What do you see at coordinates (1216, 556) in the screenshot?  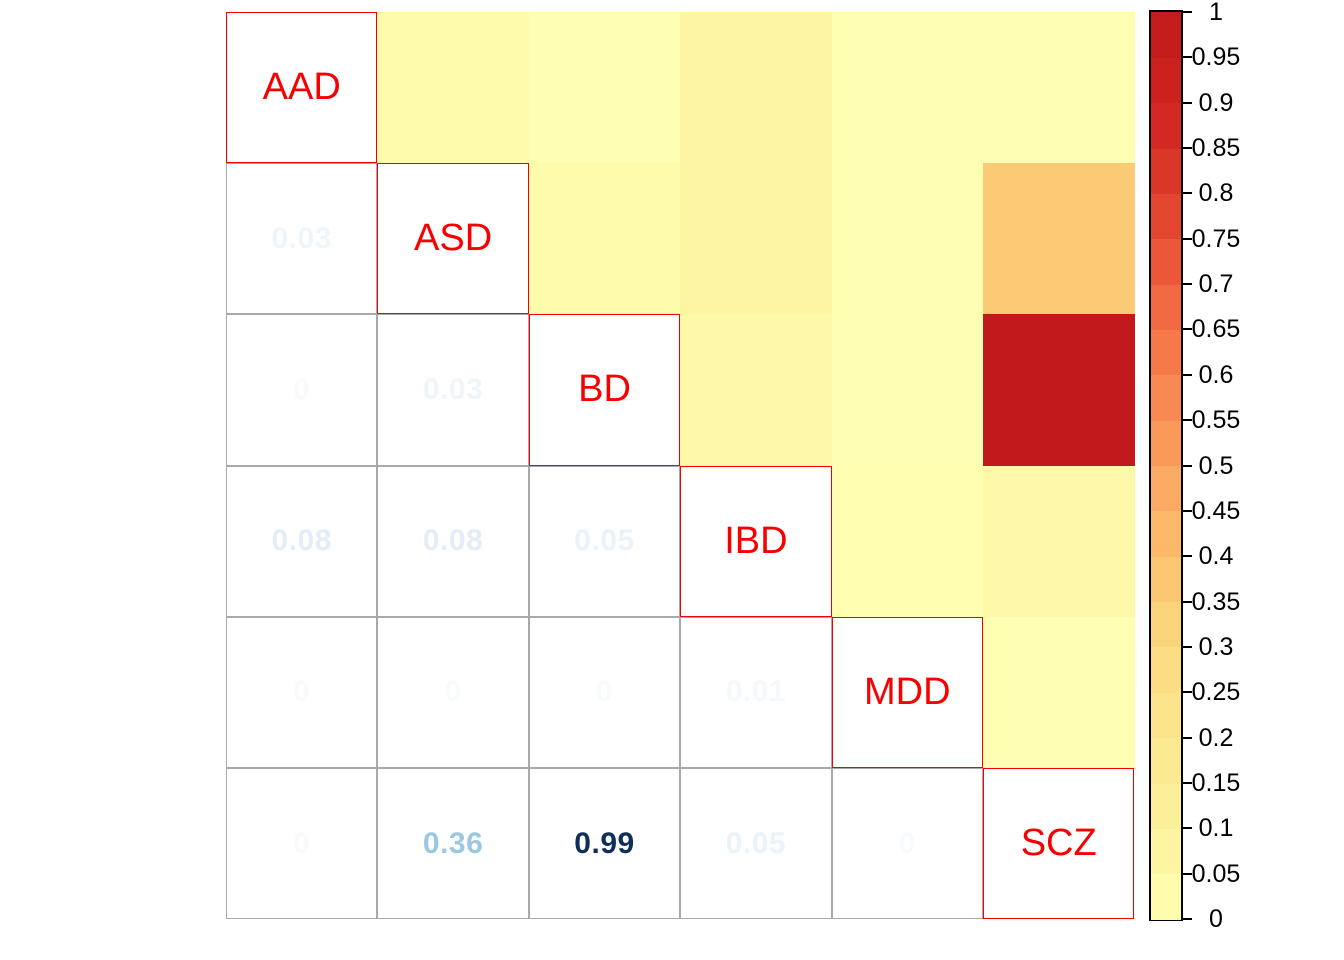 I see `colorbar-tick-label: 0.4` at bounding box center [1216, 556].